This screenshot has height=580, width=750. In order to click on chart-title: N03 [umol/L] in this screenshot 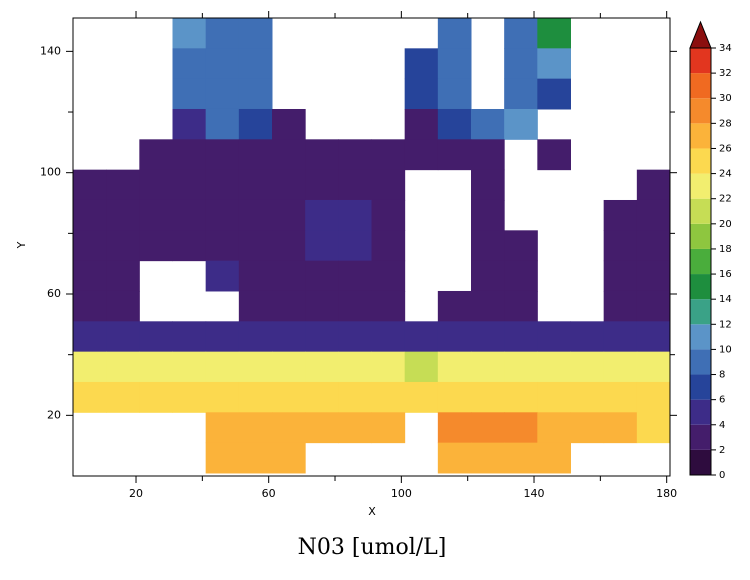, I will do `click(372, 547)`.